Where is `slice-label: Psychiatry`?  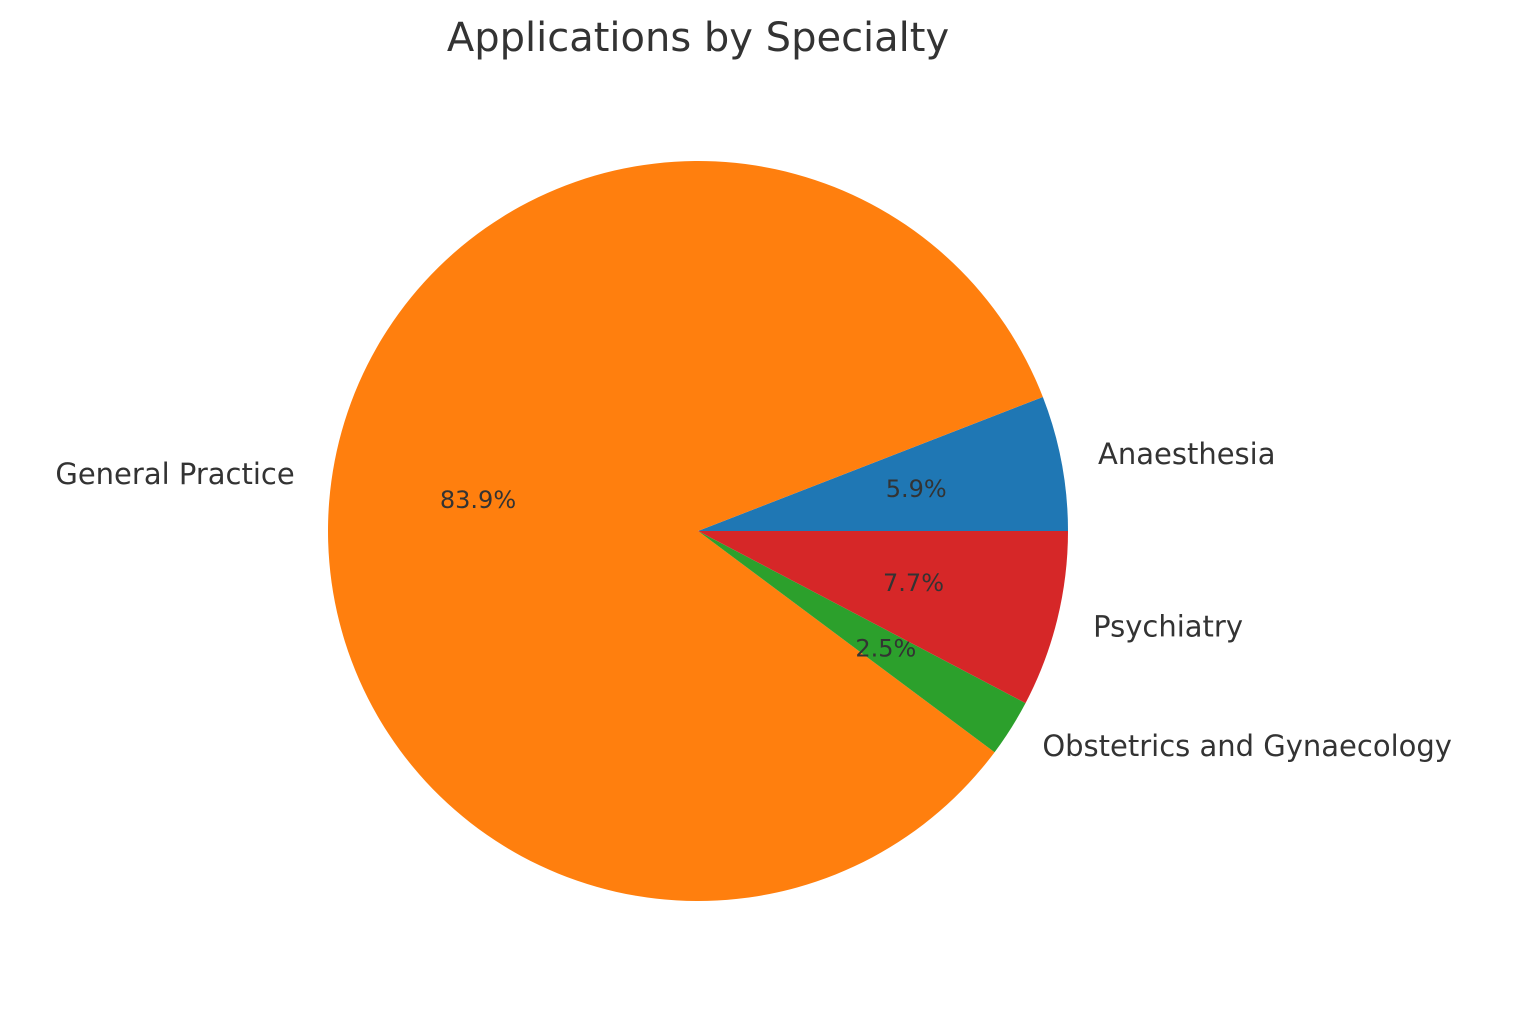 slice-label: Psychiatry is located at coordinates (1168, 626).